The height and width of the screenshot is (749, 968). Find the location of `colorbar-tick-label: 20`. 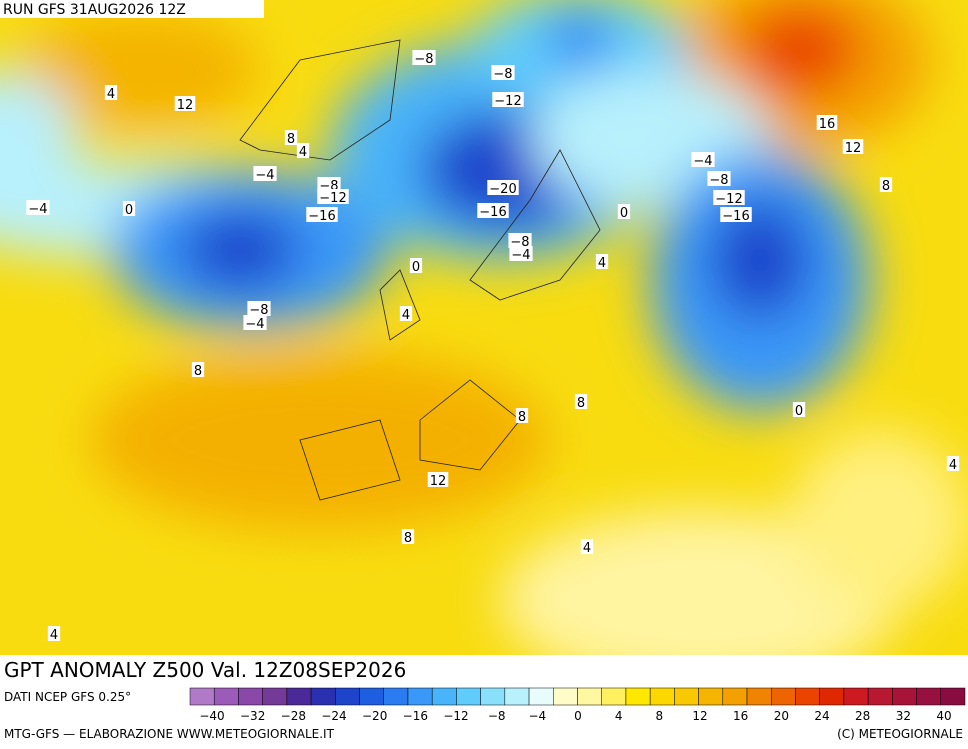

colorbar-tick-label: 20 is located at coordinates (781, 716).